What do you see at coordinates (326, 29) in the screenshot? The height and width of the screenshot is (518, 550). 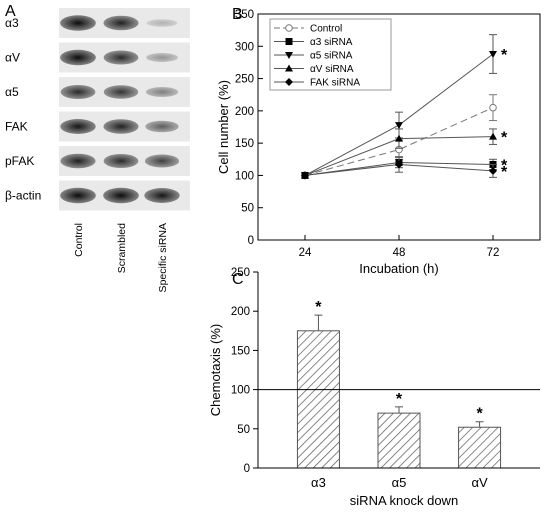 I see `legend-entry-label: Control` at bounding box center [326, 29].